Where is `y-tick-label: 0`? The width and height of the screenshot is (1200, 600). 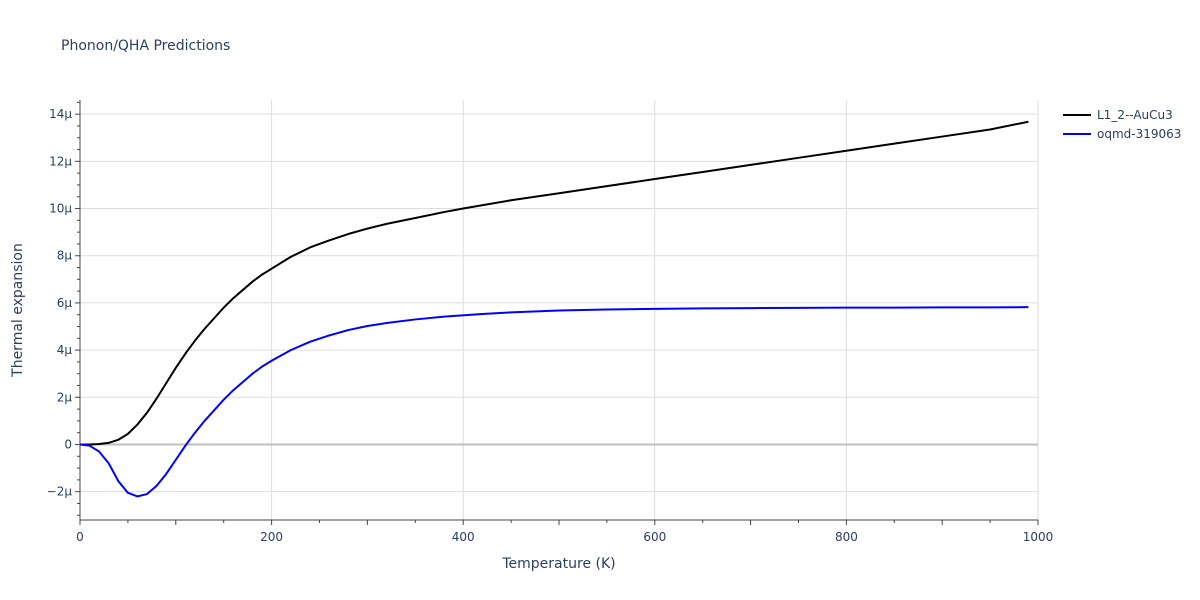
y-tick-label: 0 is located at coordinates (68, 444).